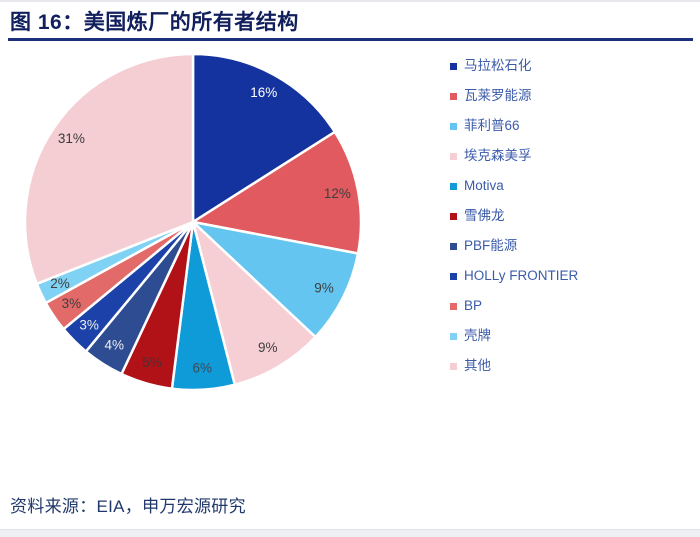 This screenshot has width=700, height=537. Describe the element at coordinates (572, 306) in the screenshot. I see `legend-item-8: BP` at that location.